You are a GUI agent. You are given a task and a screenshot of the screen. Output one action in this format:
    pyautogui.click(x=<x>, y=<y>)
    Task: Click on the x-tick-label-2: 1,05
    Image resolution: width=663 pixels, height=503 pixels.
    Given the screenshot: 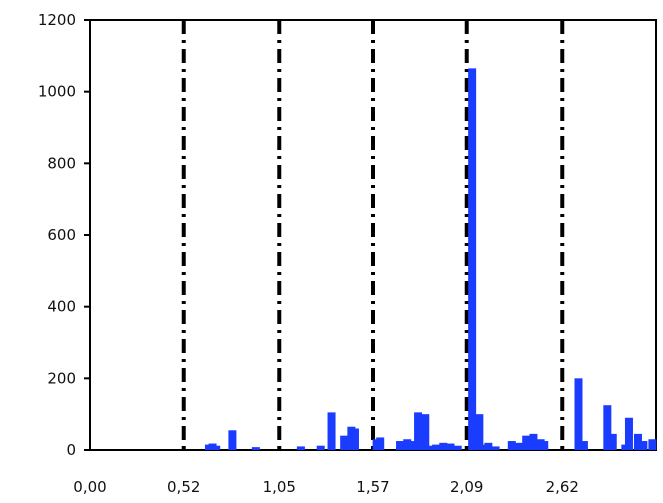 What is the action you would take?
    pyautogui.click(x=279, y=487)
    